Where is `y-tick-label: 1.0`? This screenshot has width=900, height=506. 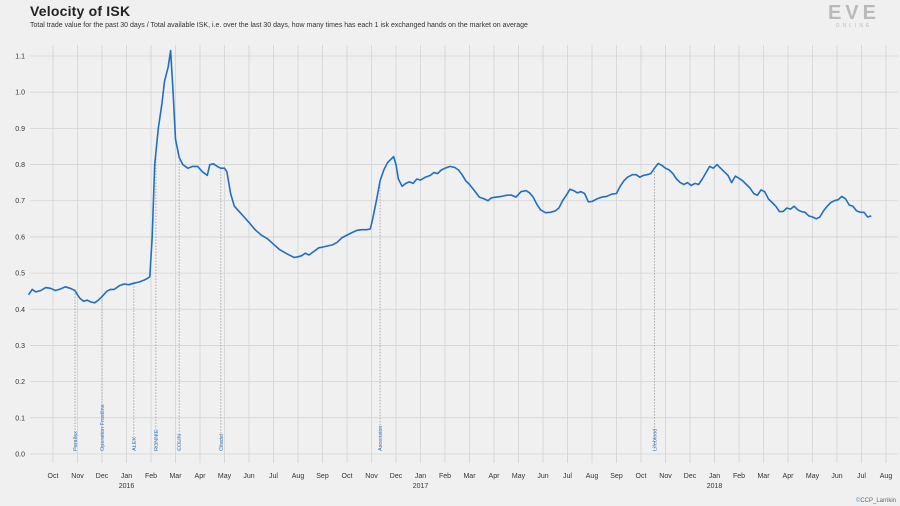
y-tick-label: 1.0 is located at coordinates (20, 93).